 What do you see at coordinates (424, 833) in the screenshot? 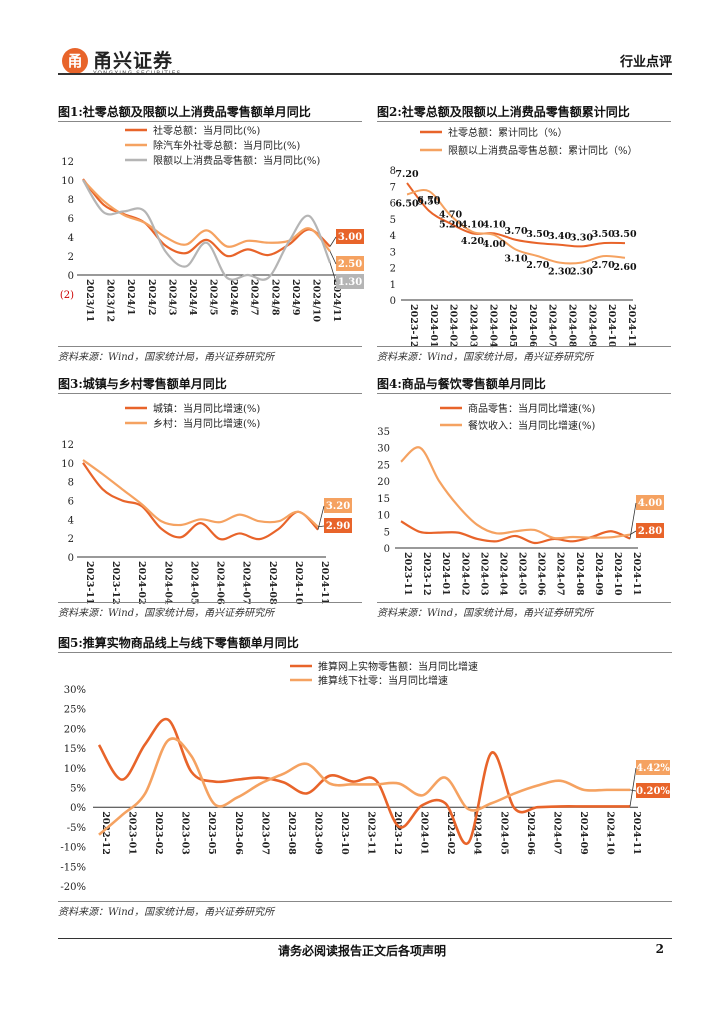
I see `fig5-xtick-label: 2024-01` at bounding box center [424, 833].